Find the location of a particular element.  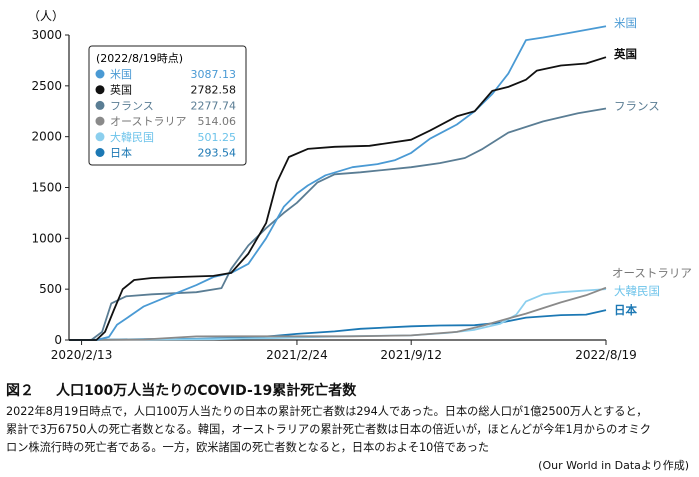

legend-title: (2022/8/19時点) is located at coordinates (139, 58).